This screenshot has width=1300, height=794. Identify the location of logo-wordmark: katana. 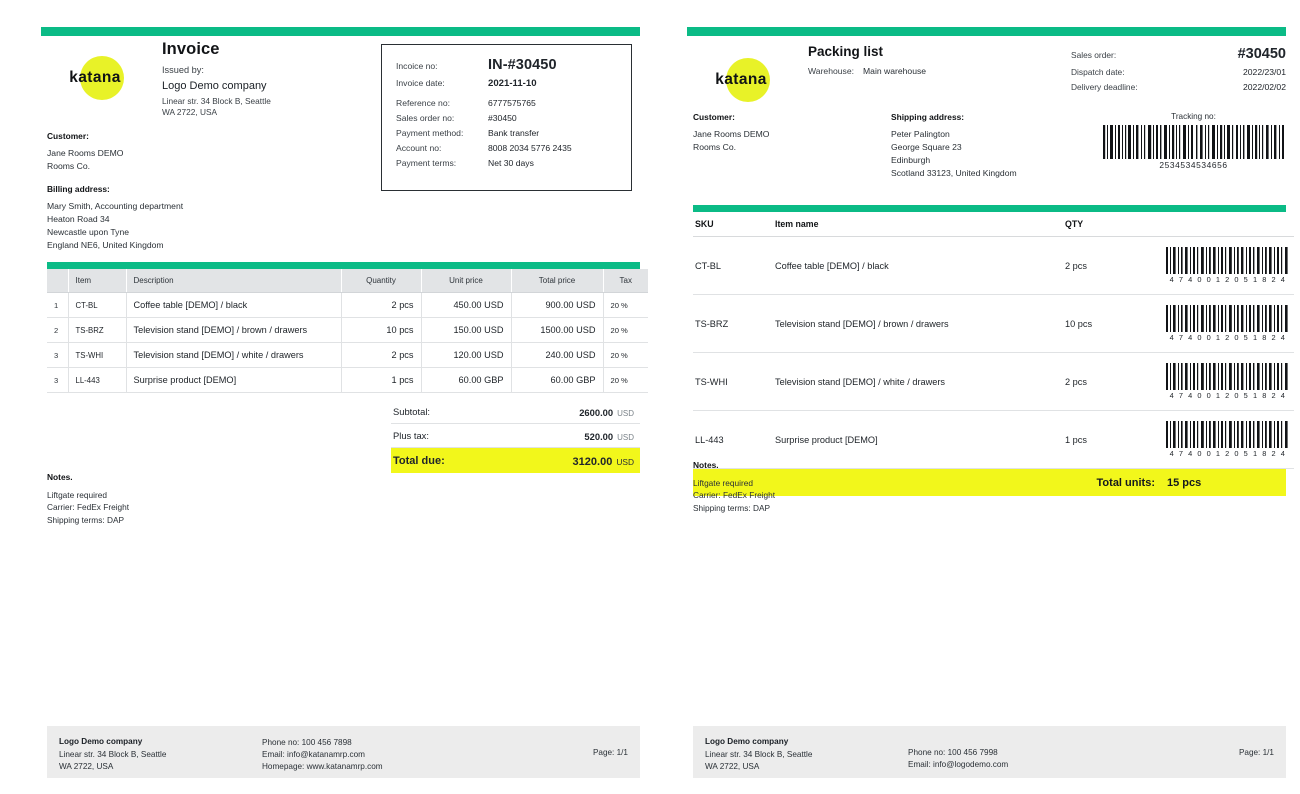
(741, 79).